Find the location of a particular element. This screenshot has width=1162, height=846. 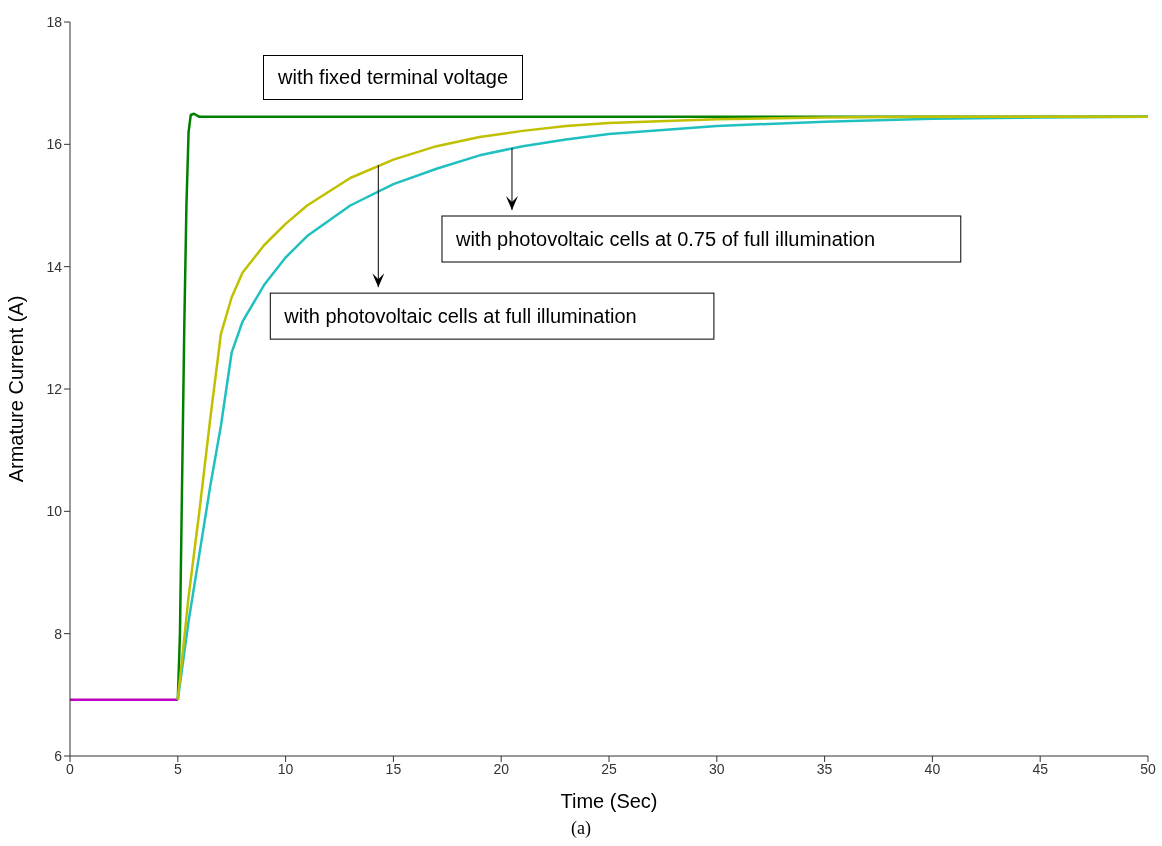

annotation: with photovoltaic cells at full illumination is located at coordinates (460, 316).